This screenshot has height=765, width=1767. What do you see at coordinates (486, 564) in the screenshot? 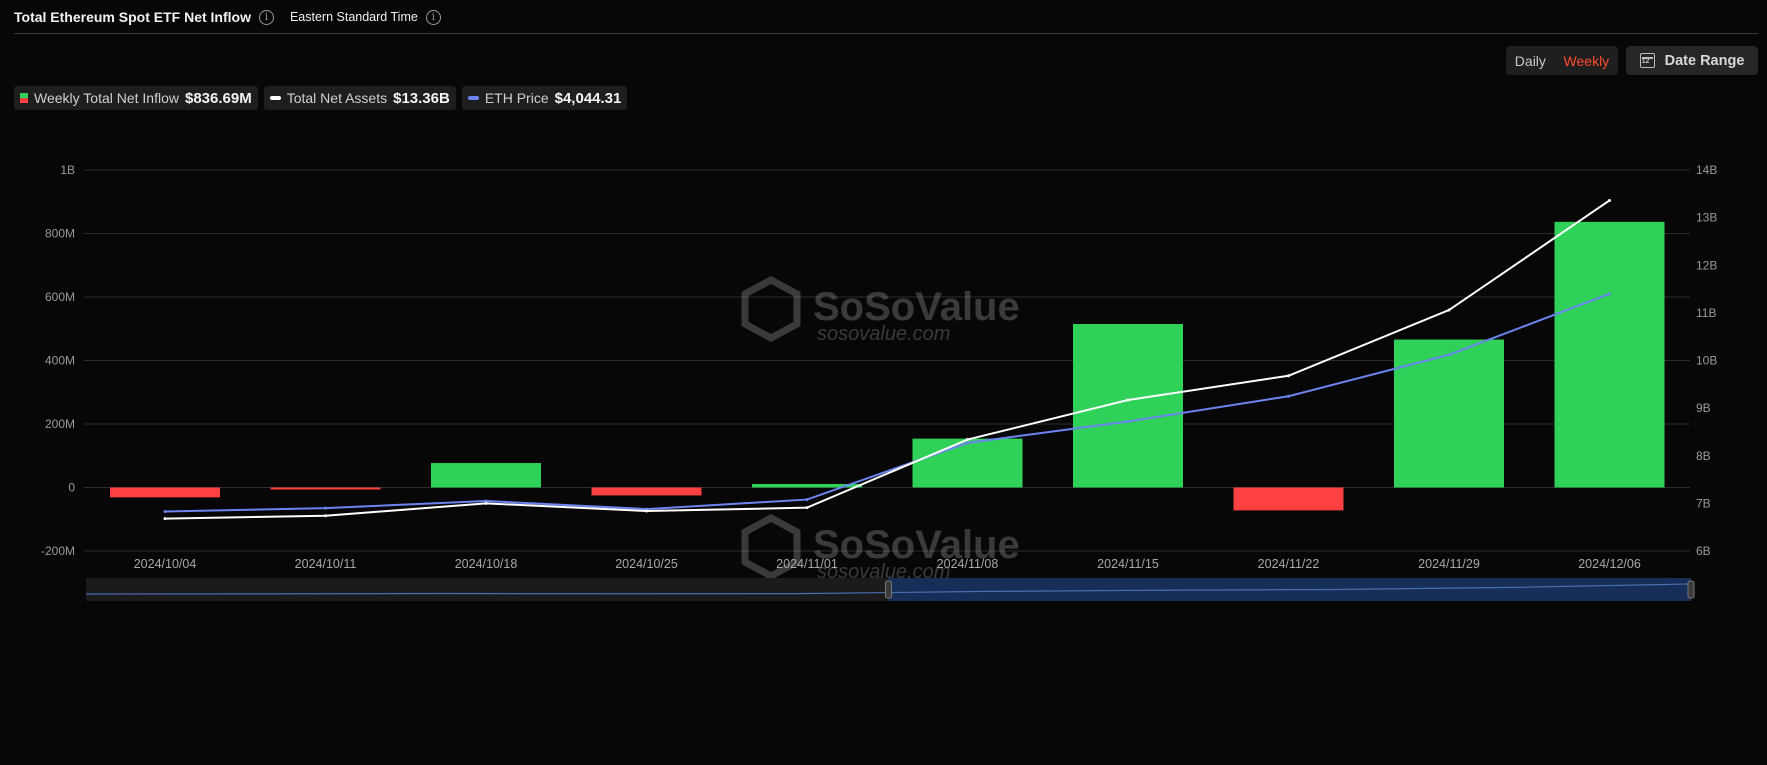
I see `x-axis-tick-label: 2024/10/18` at bounding box center [486, 564].